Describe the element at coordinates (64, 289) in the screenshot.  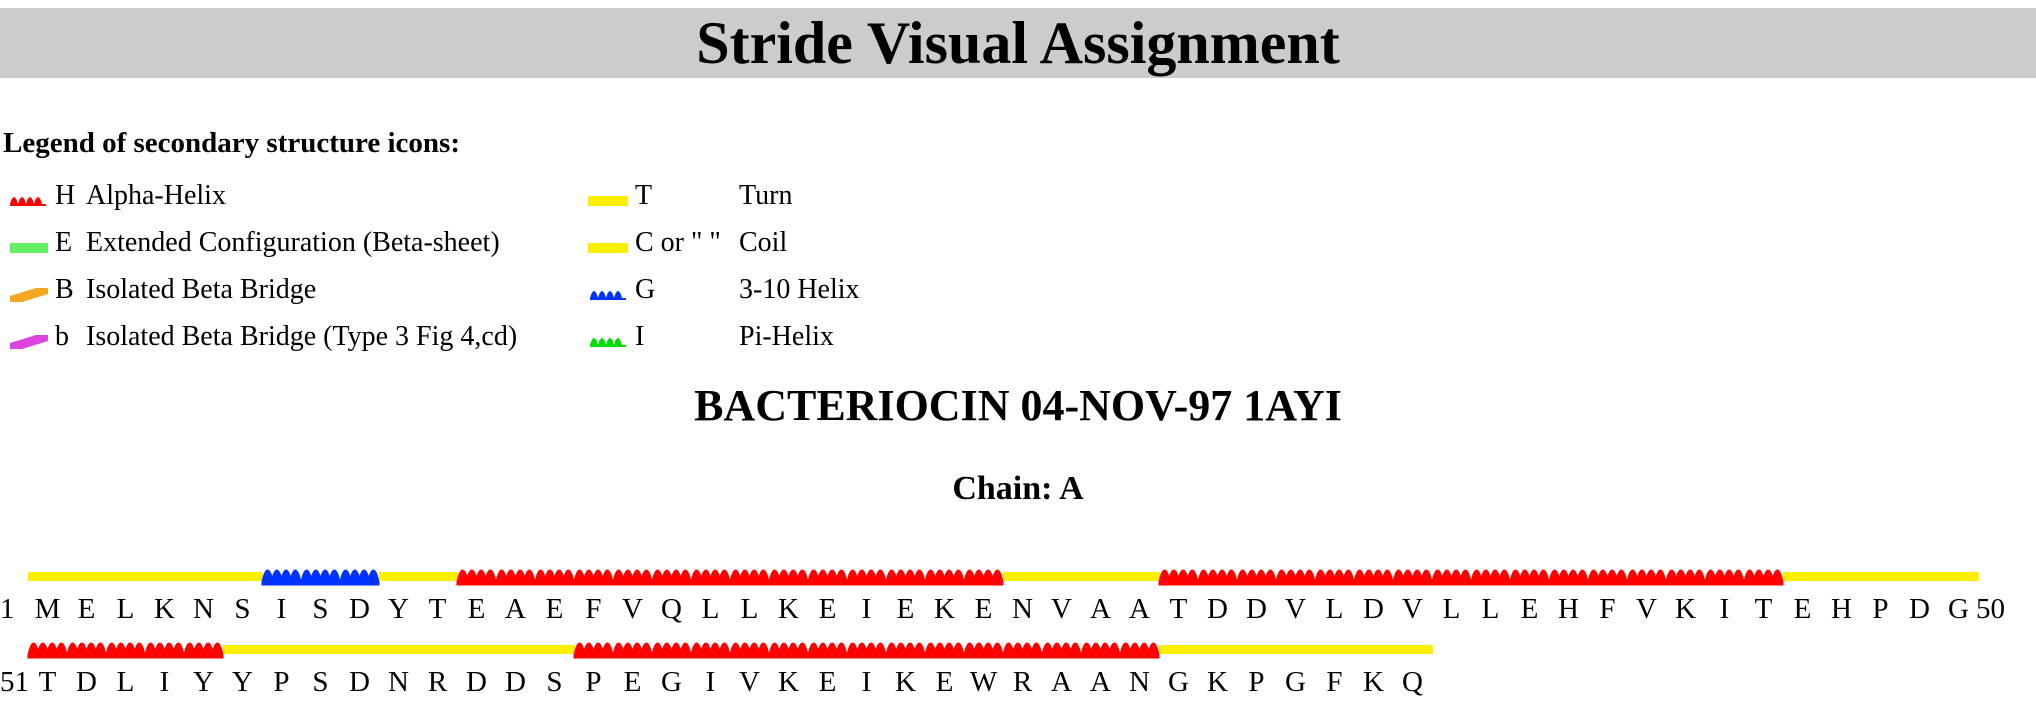
I see `legend-code: B` at that location.